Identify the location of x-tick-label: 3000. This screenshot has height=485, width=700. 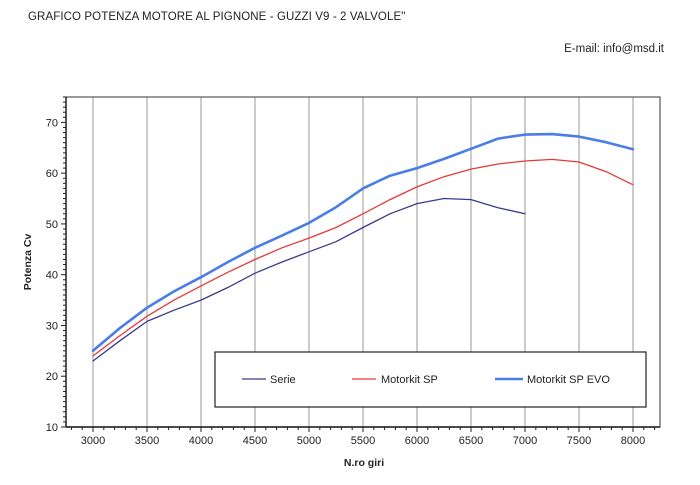
(93, 441).